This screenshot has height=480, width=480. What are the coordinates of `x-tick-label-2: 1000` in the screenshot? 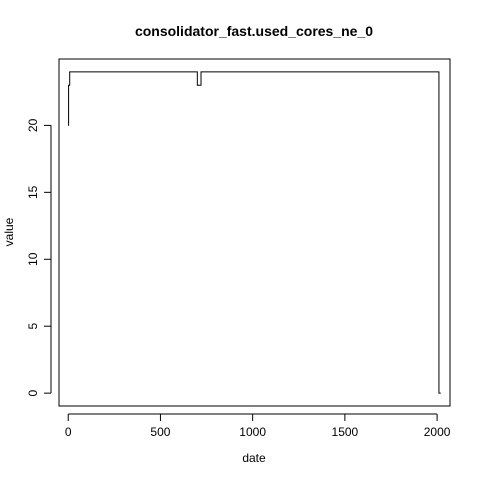 It's located at (252, 432).